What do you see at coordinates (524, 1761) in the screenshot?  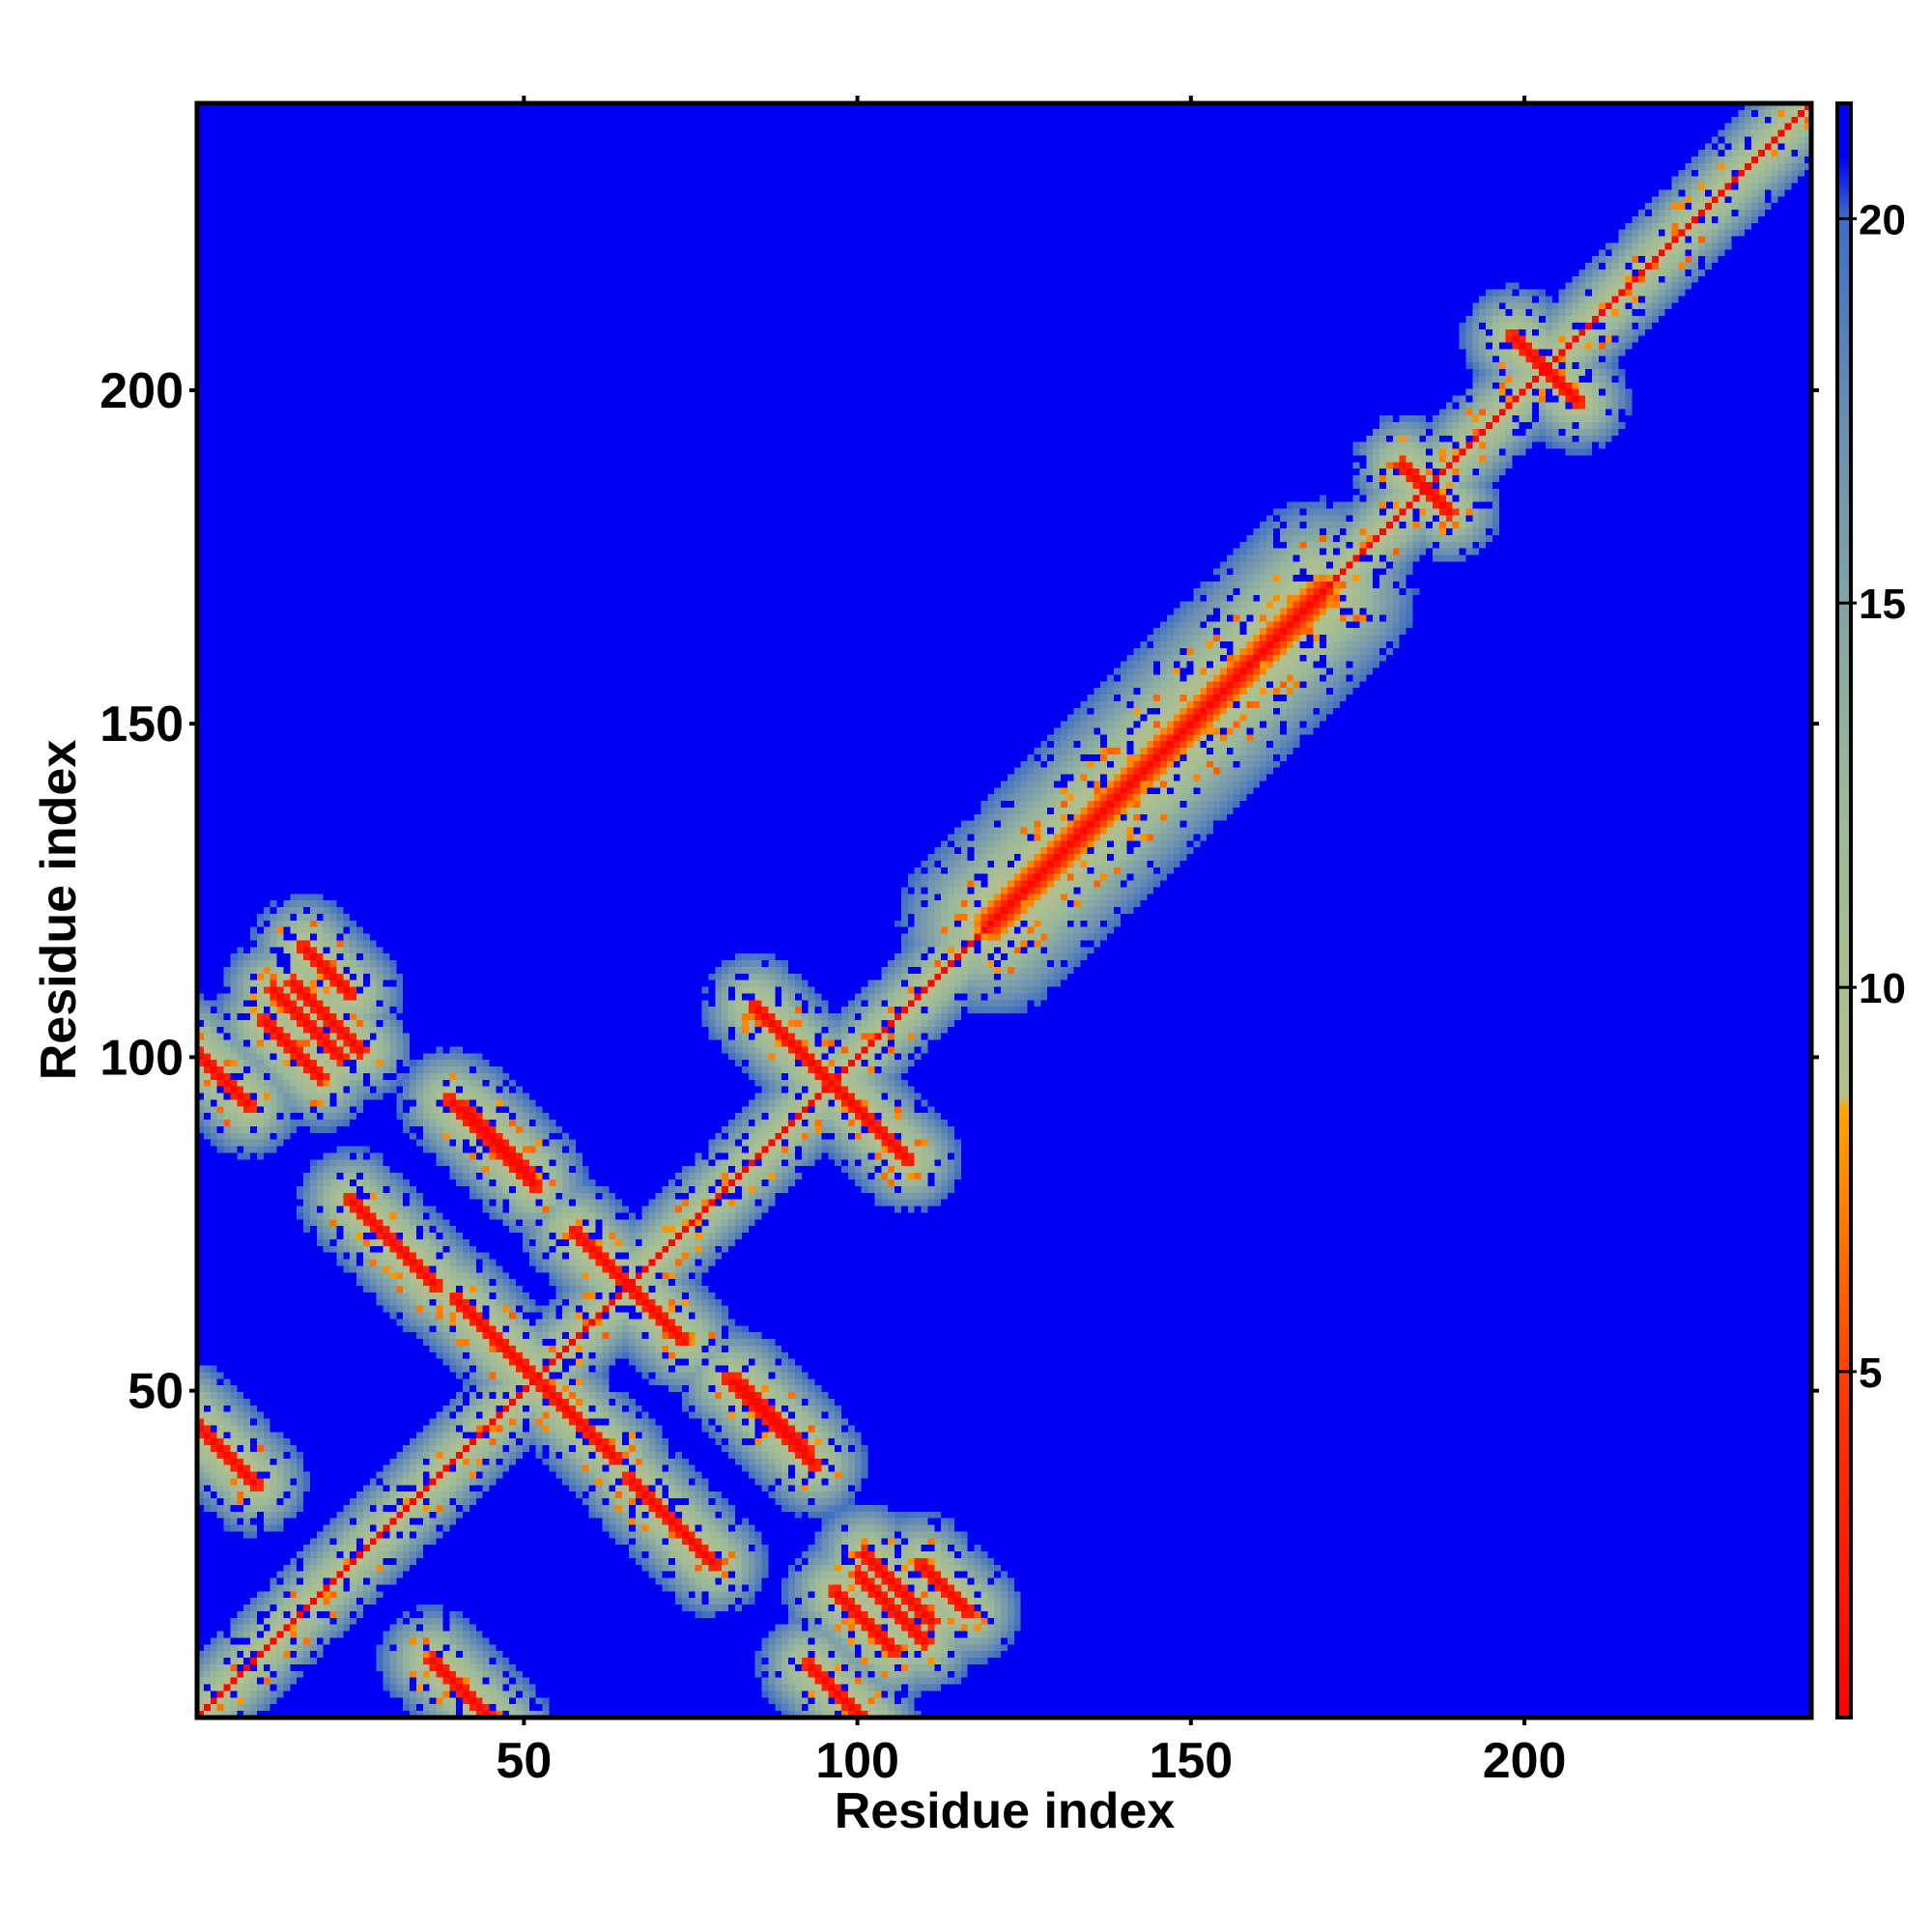 I see `x-tick-label: 50` at bounding box center [524, 1761].